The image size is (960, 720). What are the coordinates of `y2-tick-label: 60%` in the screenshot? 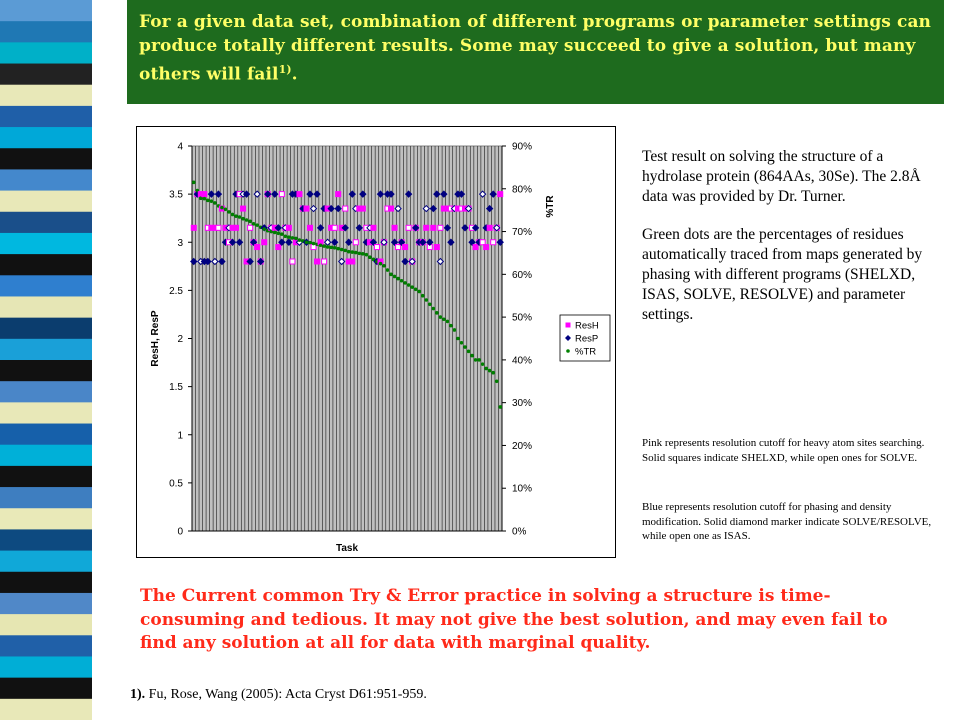 It's located at (522, 275).